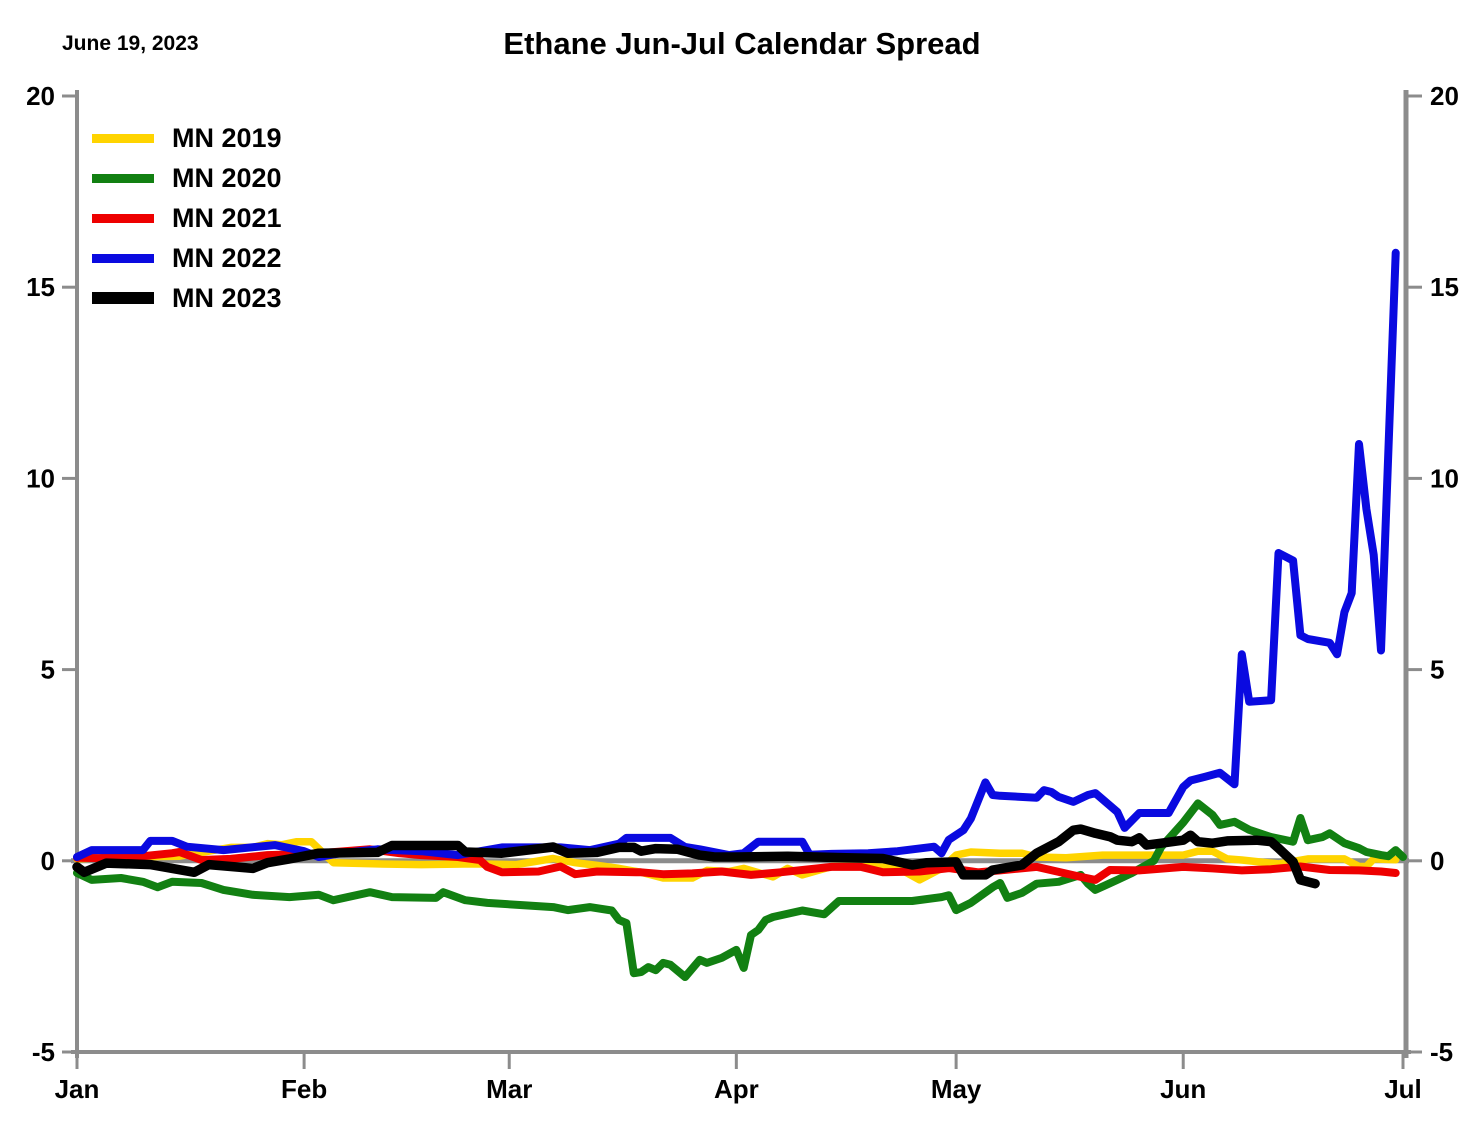  I want to click on y-axis-tick-label-left: 15, so click(40, 287).